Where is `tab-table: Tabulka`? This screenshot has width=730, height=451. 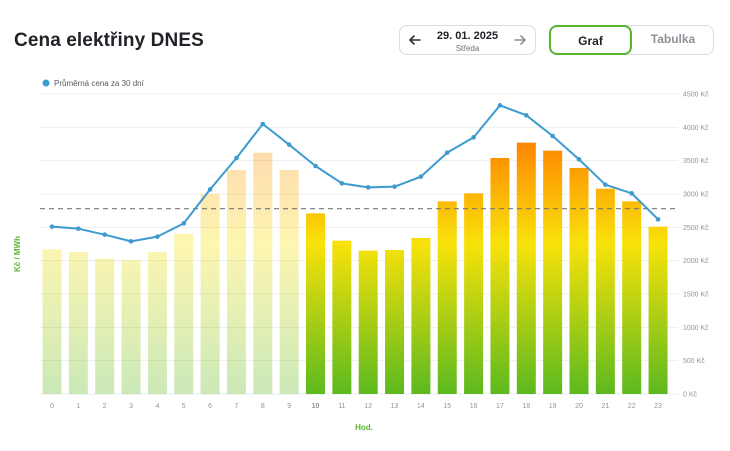
tab-table: Tabulka is located at coordinates (673, 39).